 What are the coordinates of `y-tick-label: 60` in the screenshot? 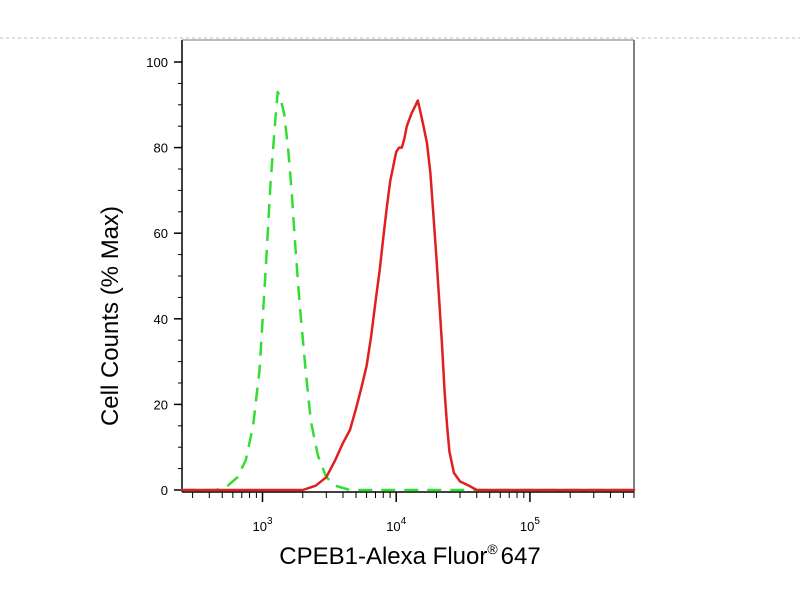 It's located at (161, 233).